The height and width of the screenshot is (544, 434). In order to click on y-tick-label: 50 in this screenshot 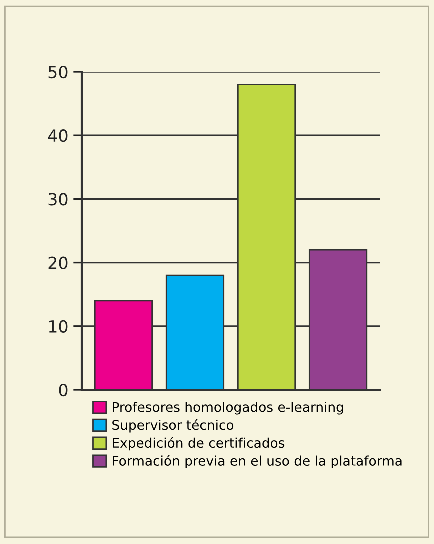, I will do `click(58, 72)`.